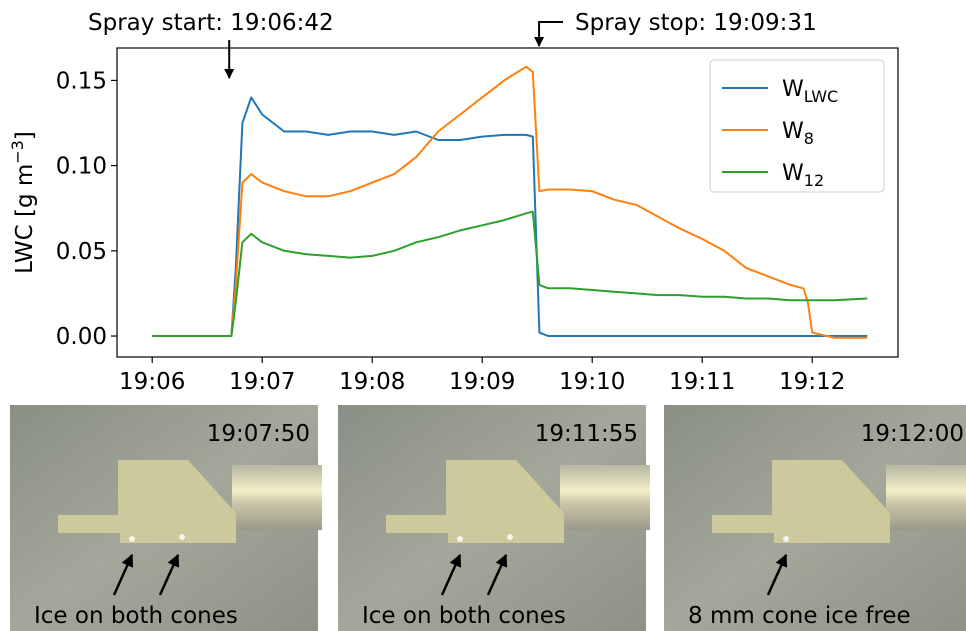  I want to click on x-tick-label: 19:08, so click(372, 382).